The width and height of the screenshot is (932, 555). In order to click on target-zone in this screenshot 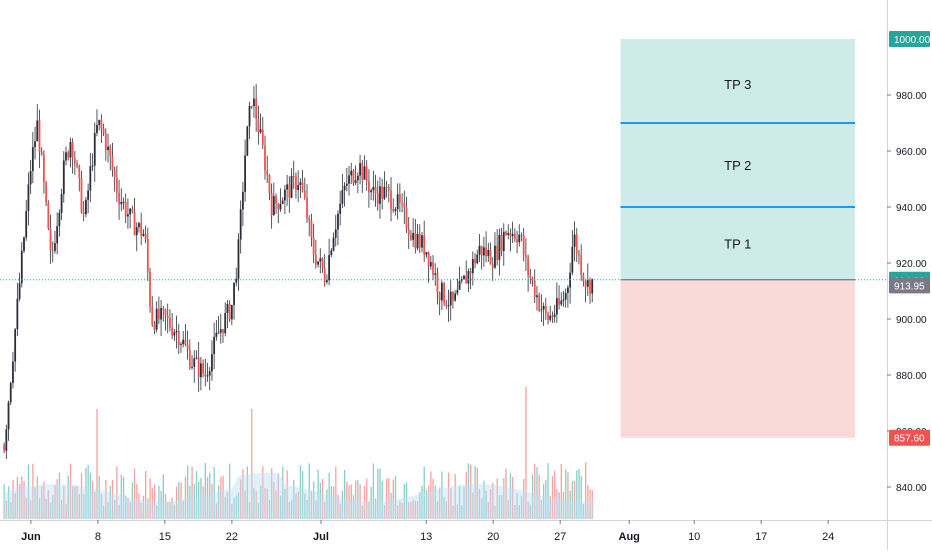, I will do `click(738, 159)`.